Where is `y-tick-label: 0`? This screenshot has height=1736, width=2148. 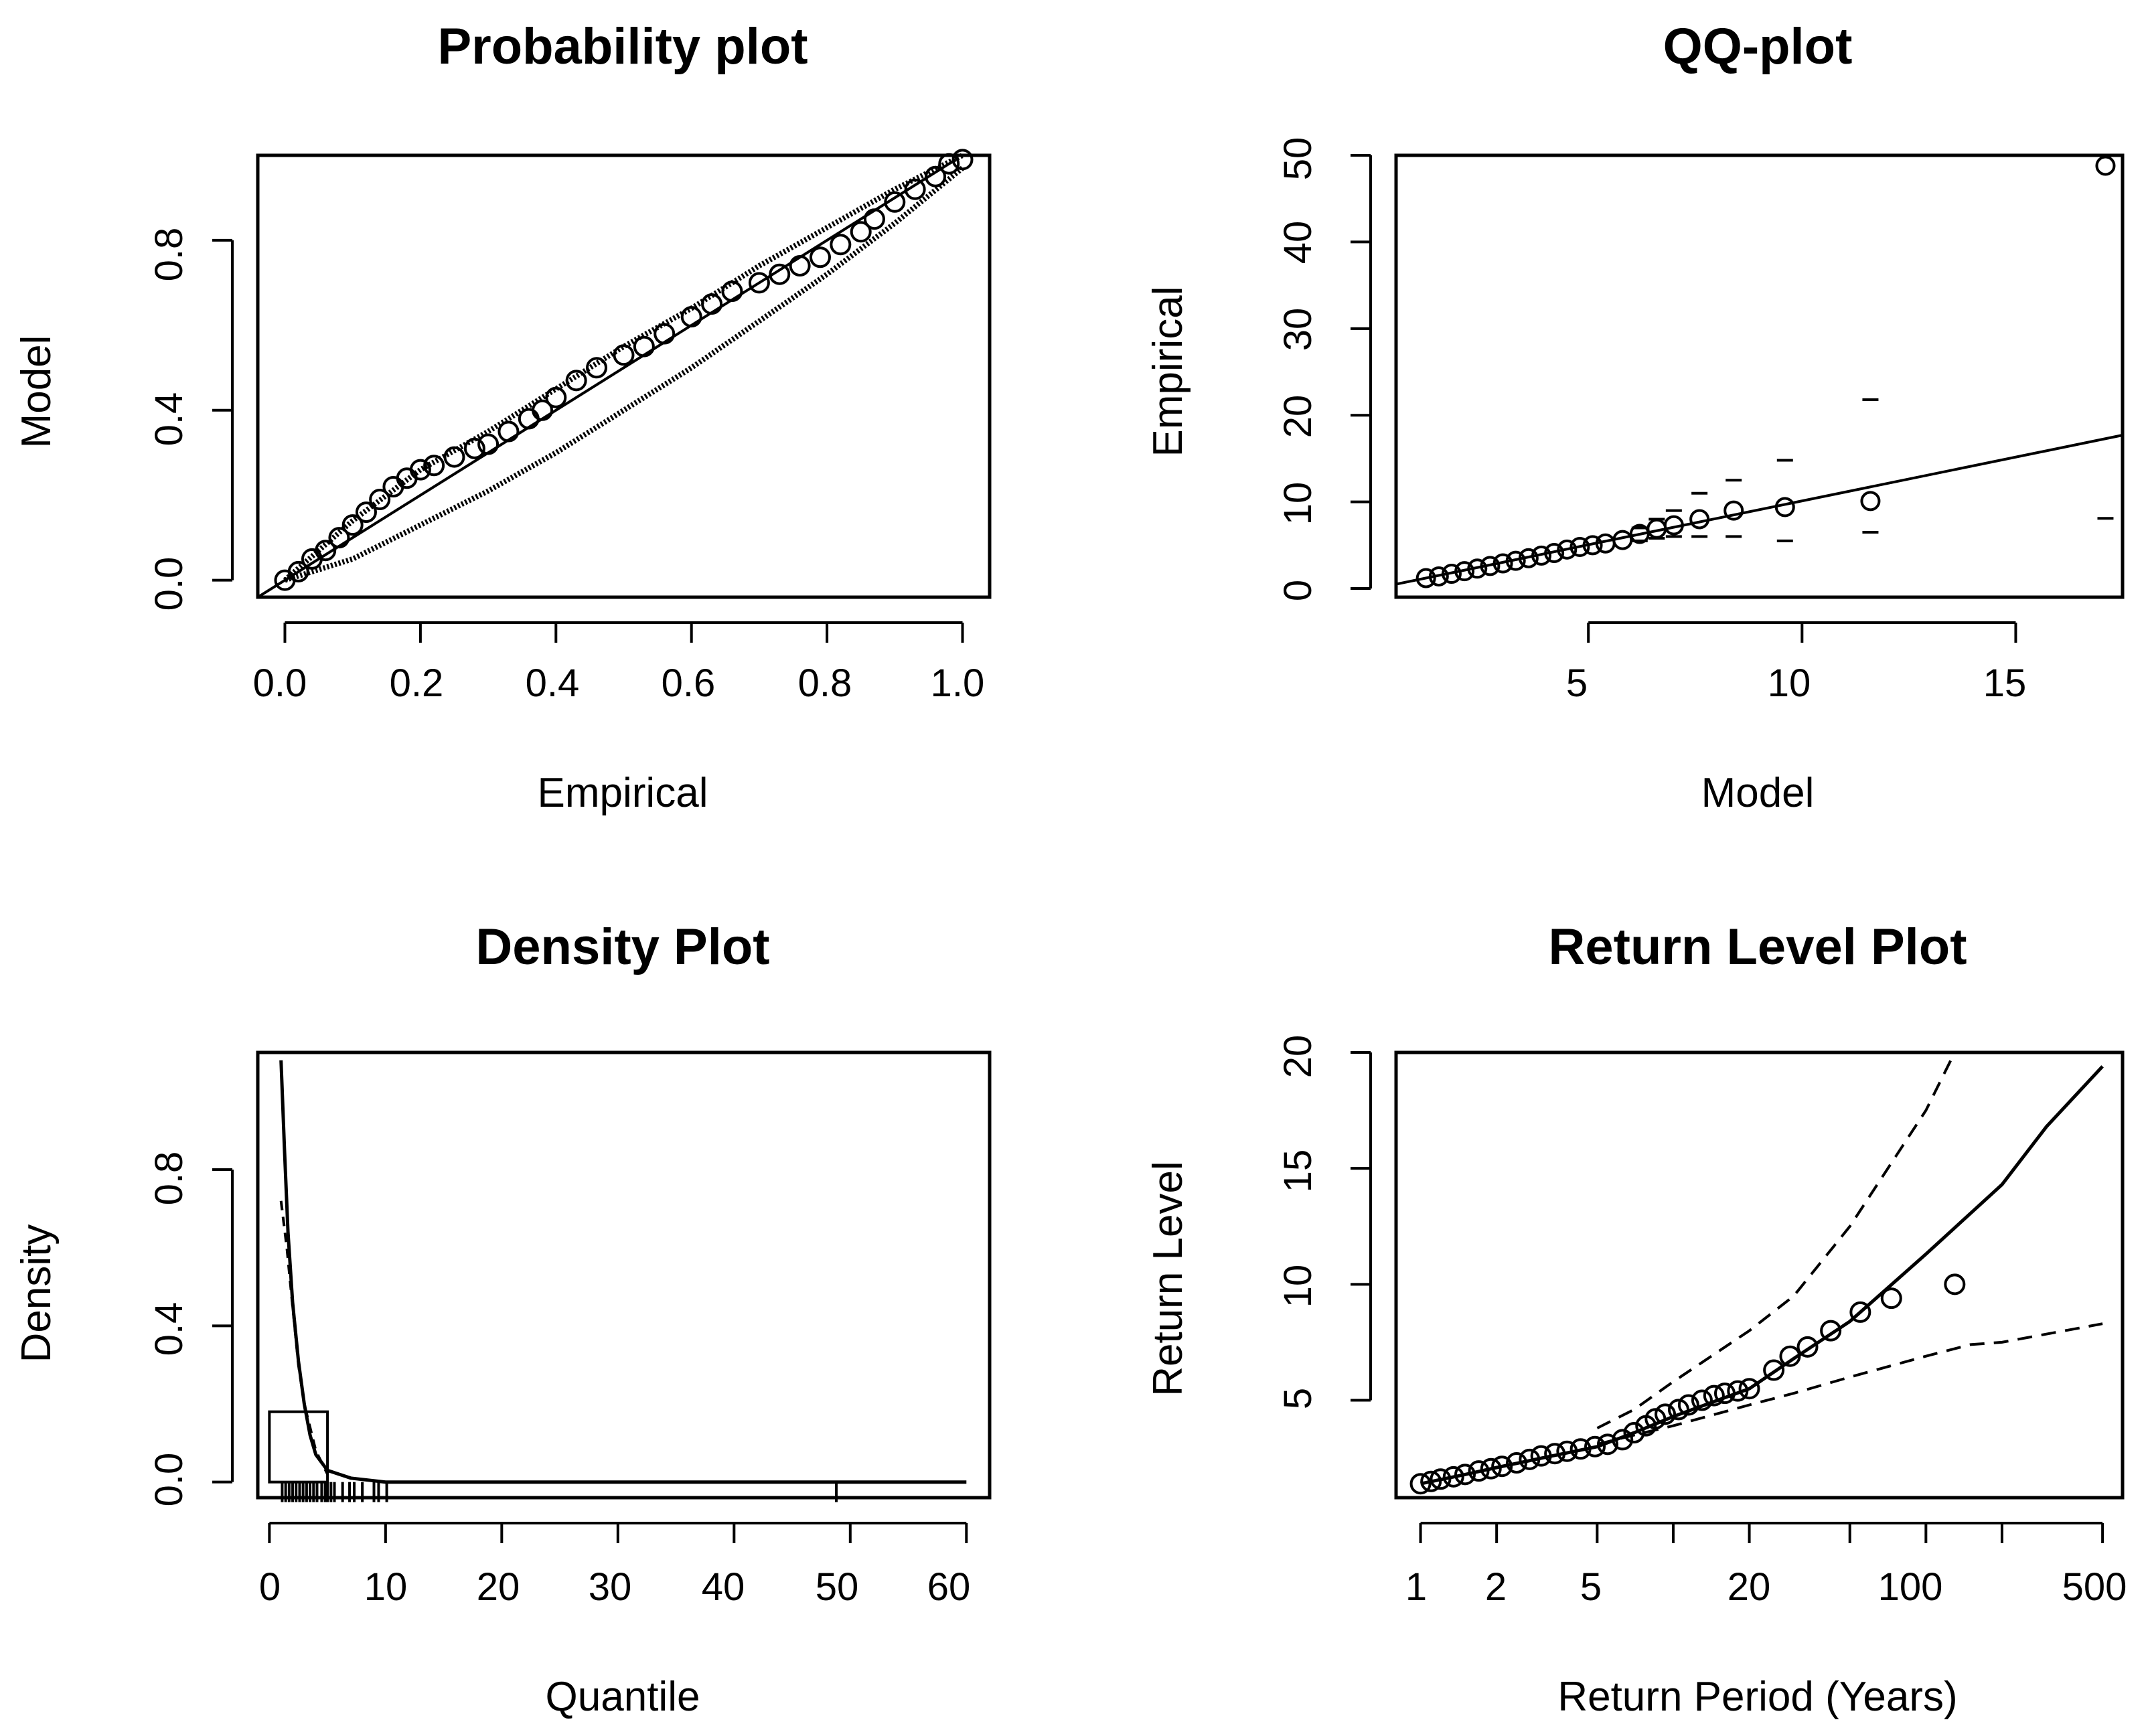
y-tick-label: 0 is located at coordinates (1298, 590).